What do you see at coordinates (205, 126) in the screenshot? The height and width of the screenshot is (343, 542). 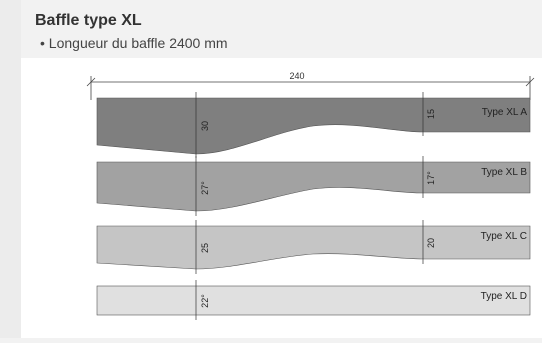 I see `baffle-xl-a-left-height: 30` at bounding box center [205, 126].